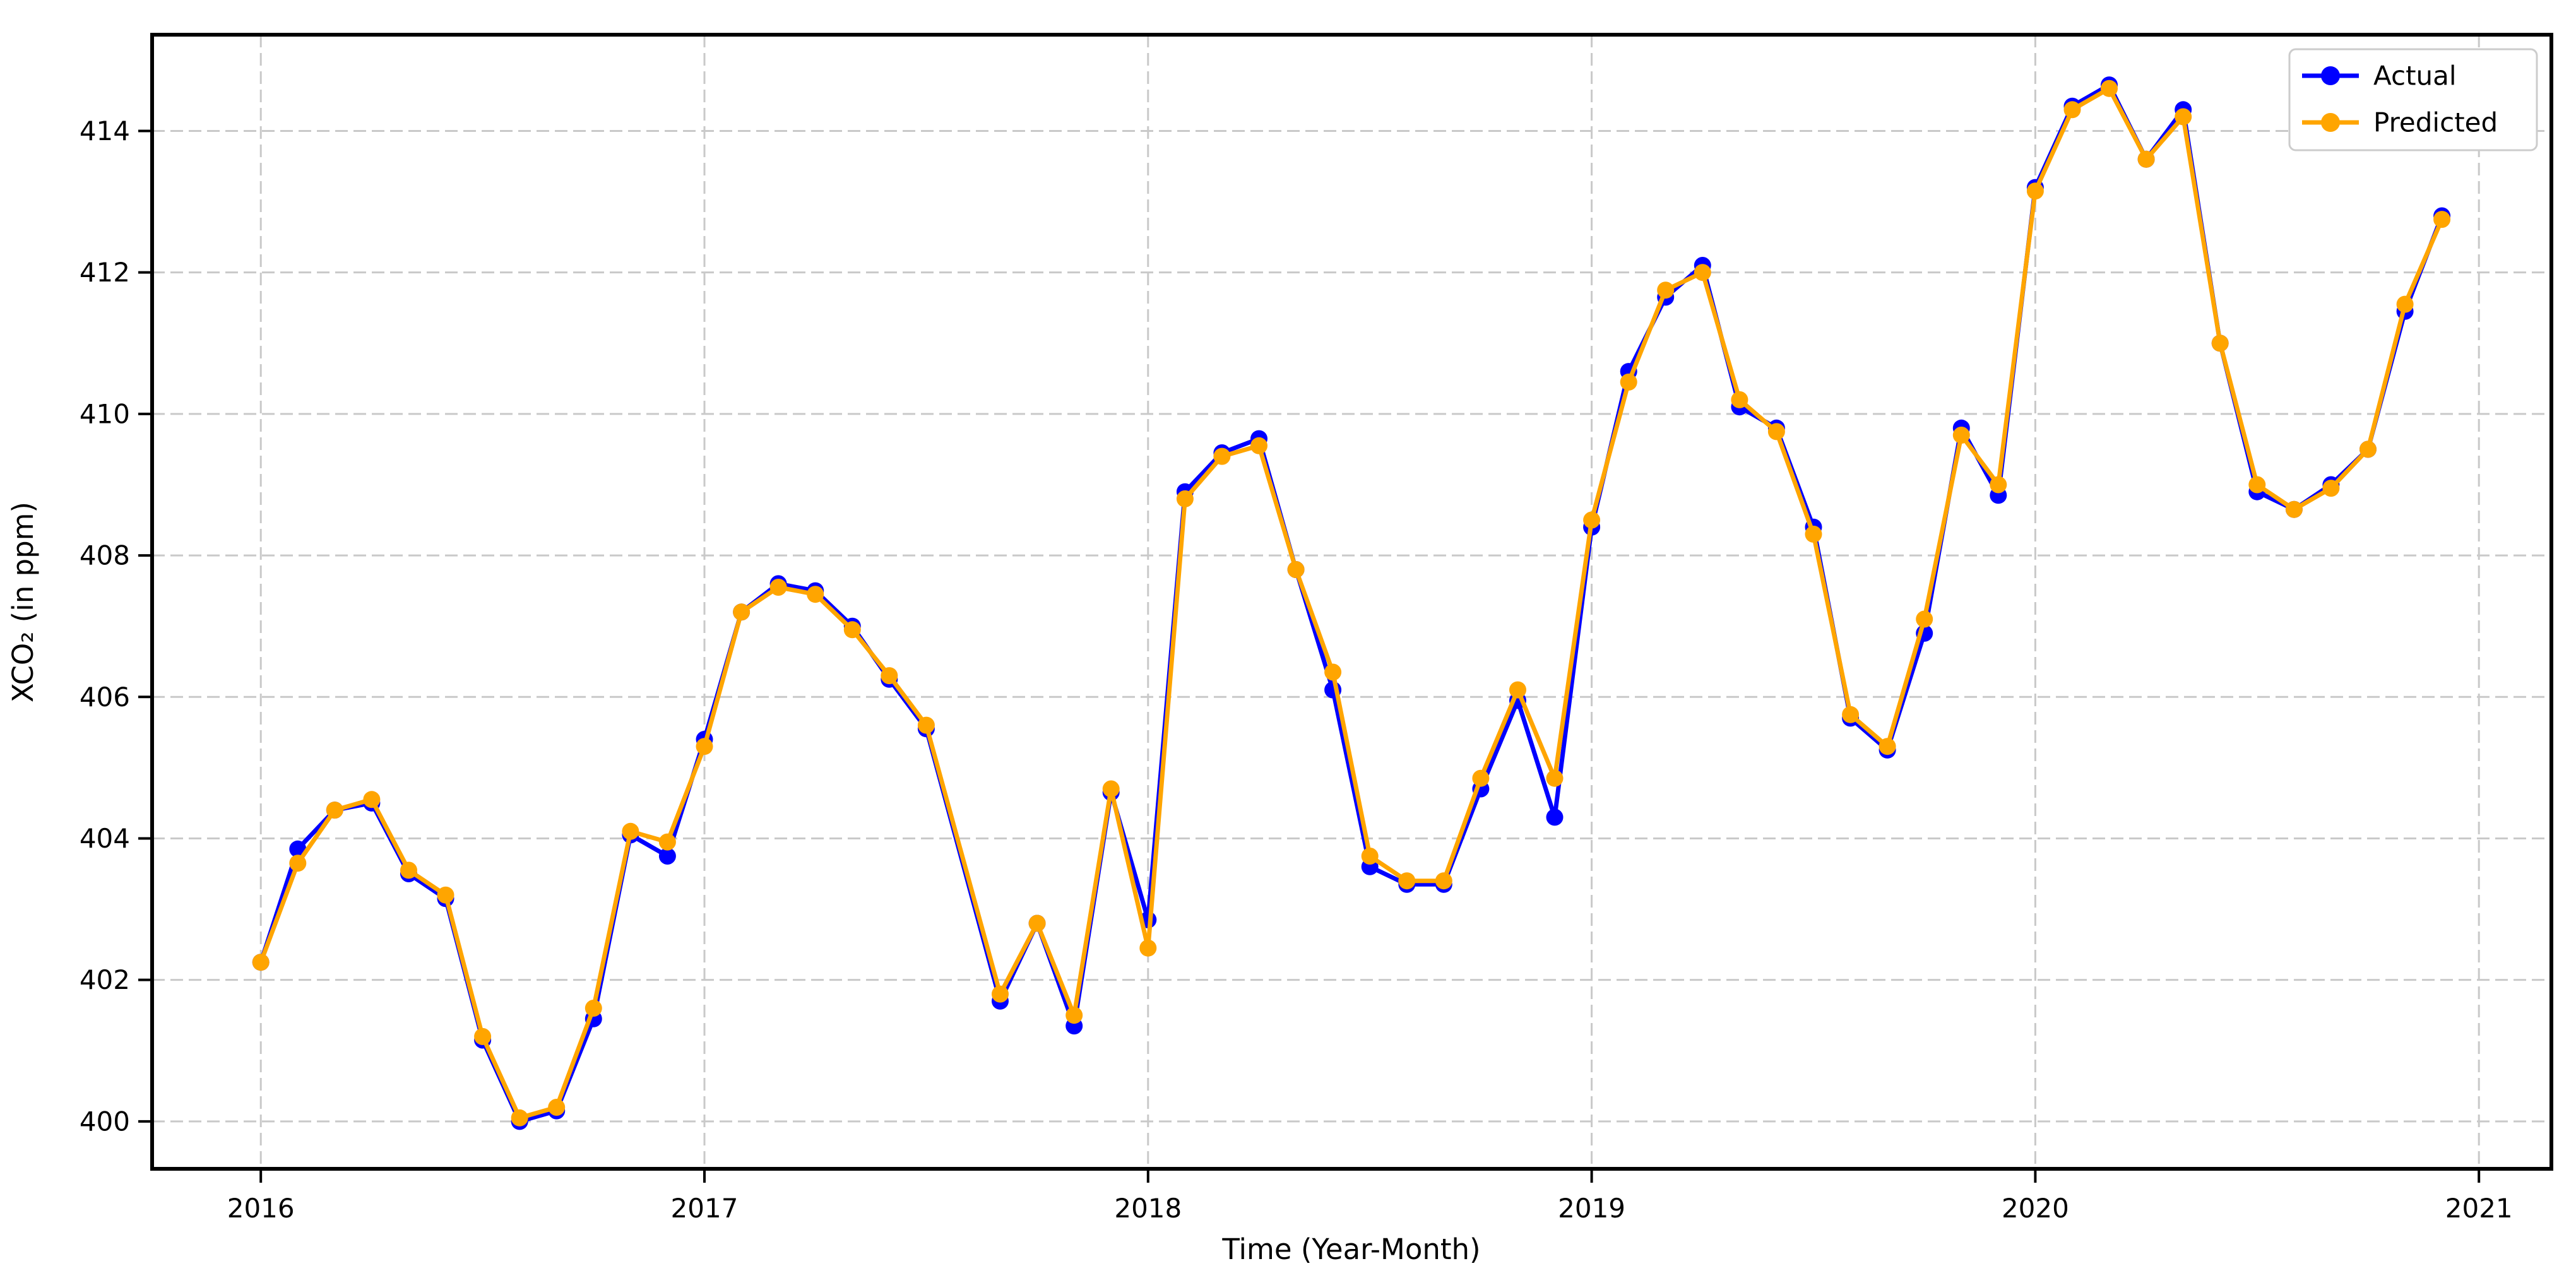 The width and height of the screenshot is (2576, 1278). What do you see at coordinates (1148, 1208) in the screenshot?
I see `x-tick-label: 2018` at bounding box center [1148, 1208].